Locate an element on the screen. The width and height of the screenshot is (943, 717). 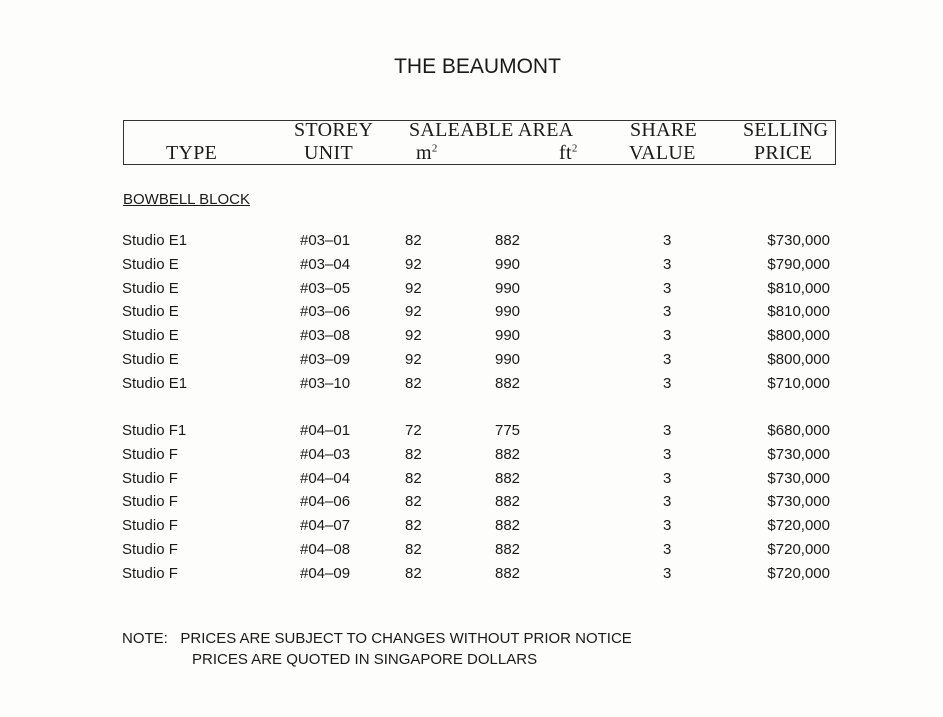
cell-unit: #03–04 is located at coordinates (325, 264).